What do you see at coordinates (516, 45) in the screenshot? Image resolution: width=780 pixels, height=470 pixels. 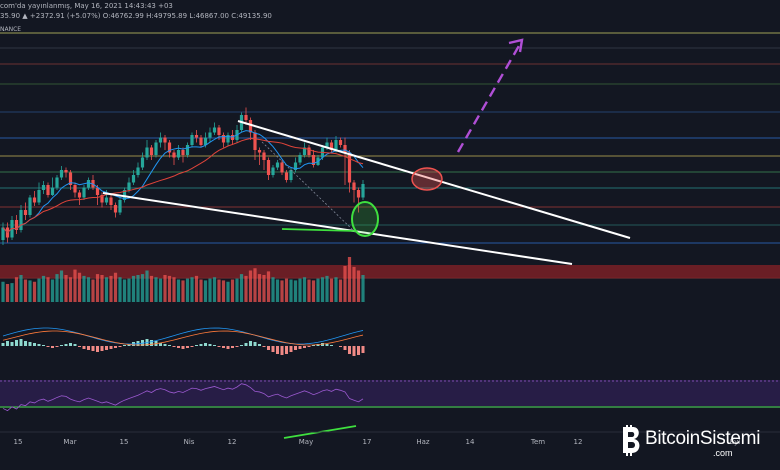 I see `projection-arrowhead` at bounding box center [516, 45].